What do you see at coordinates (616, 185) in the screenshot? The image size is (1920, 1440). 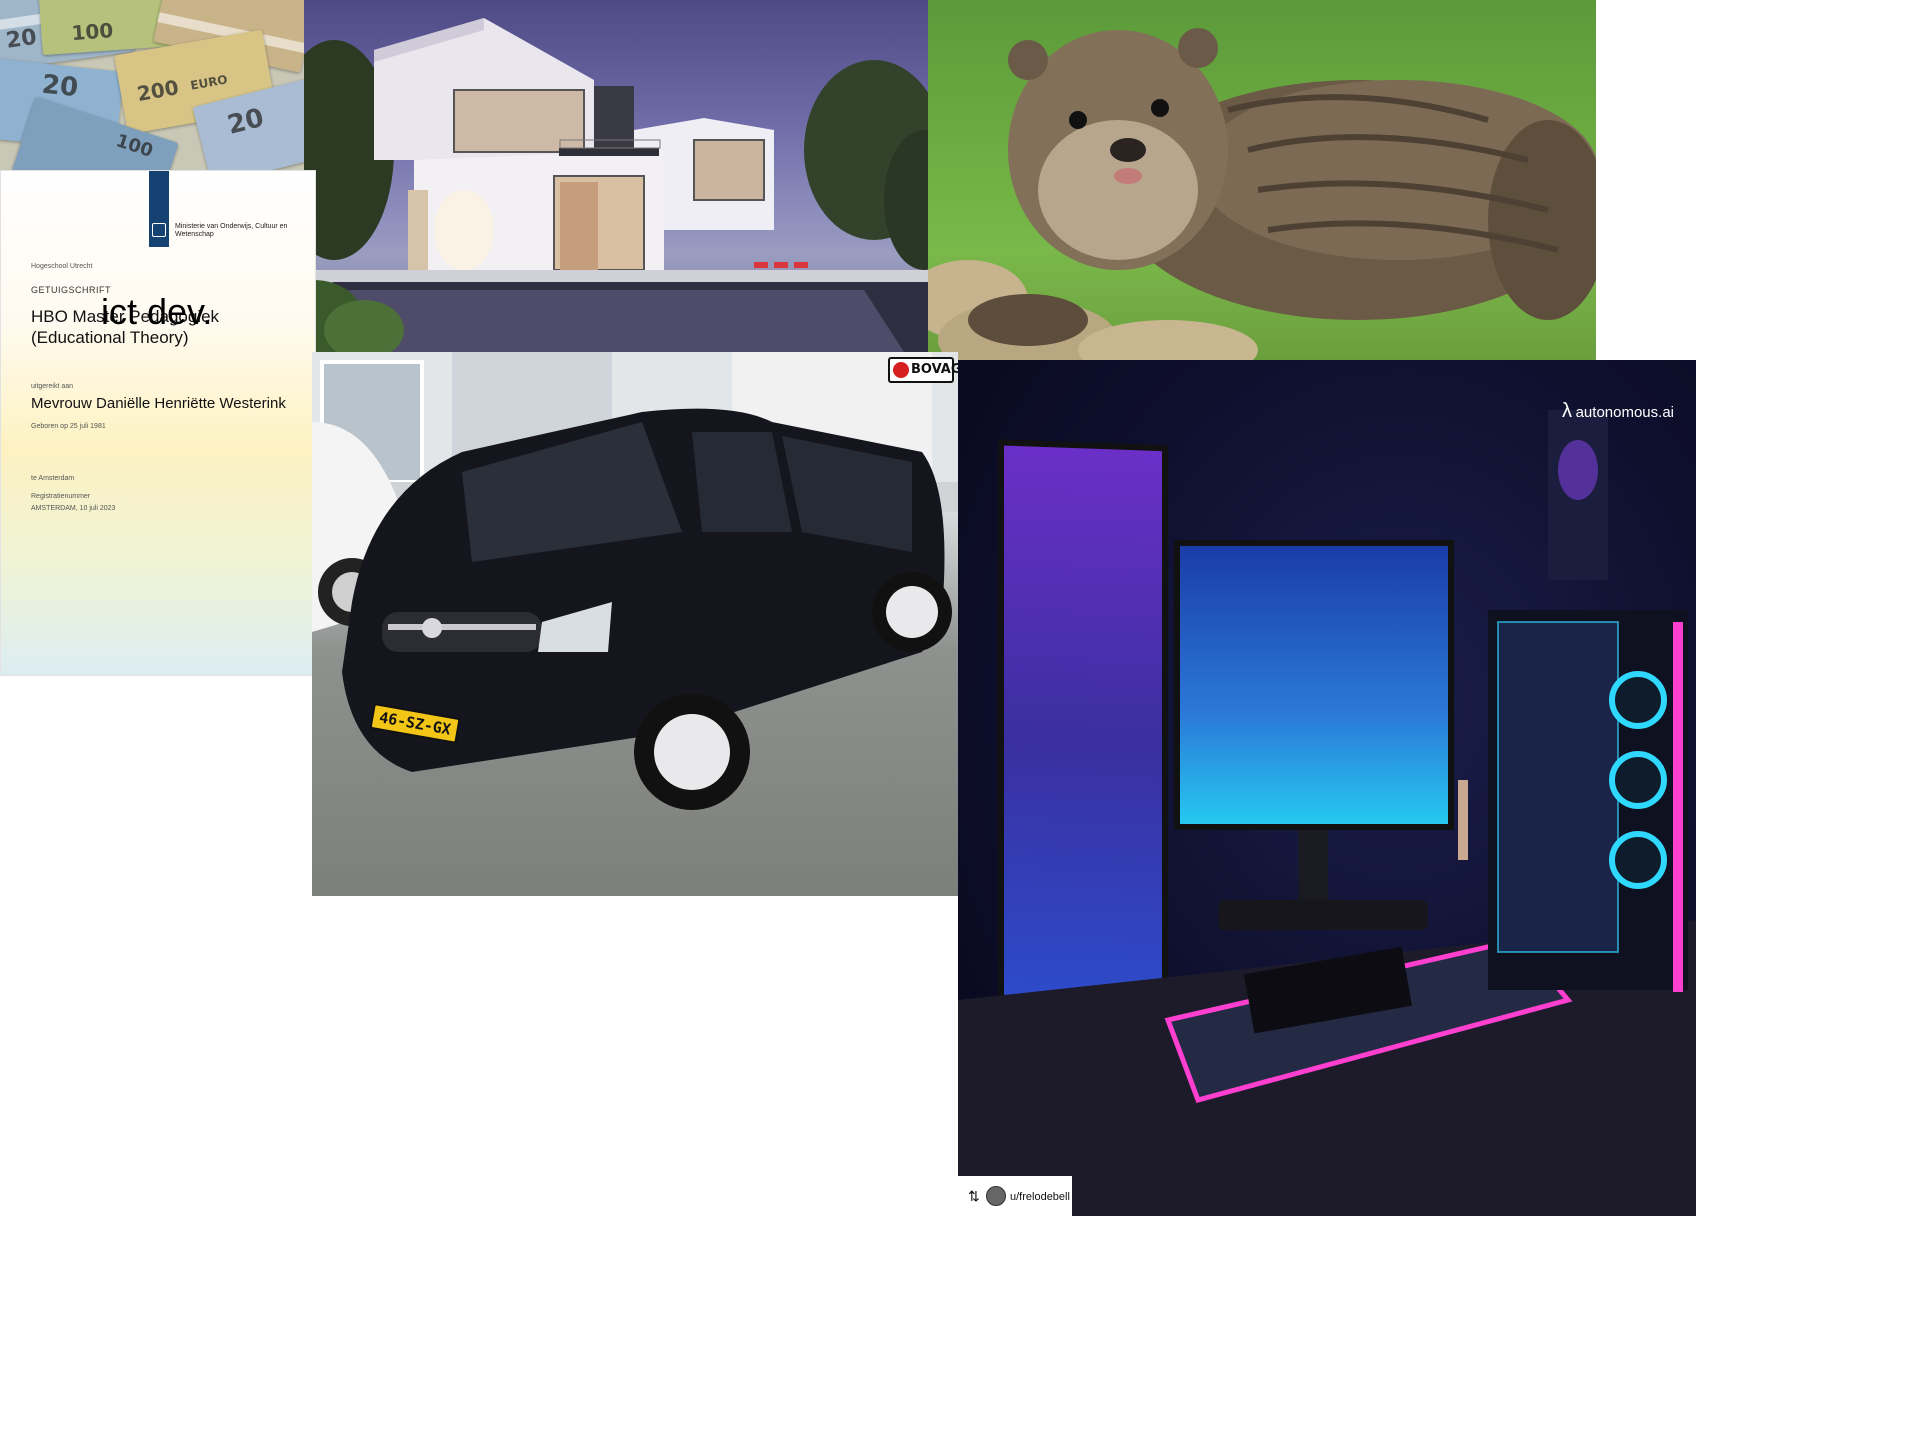 I see `house-illustration` at bounding box center [616, 185].